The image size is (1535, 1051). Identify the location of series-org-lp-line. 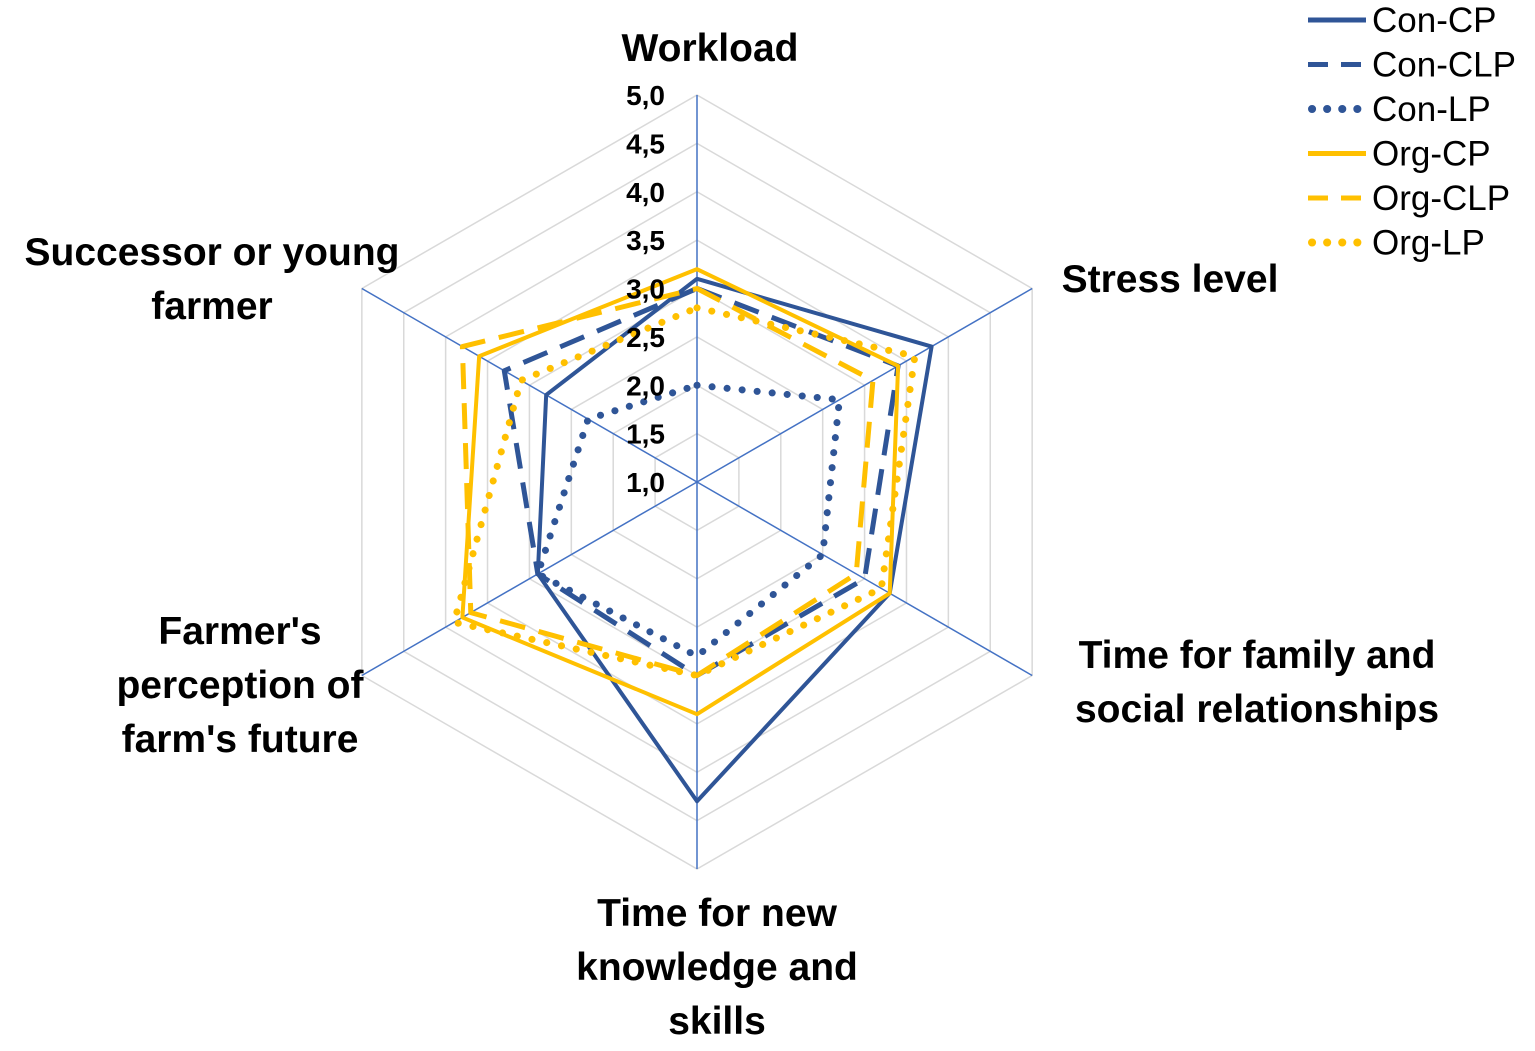
(684, 491).